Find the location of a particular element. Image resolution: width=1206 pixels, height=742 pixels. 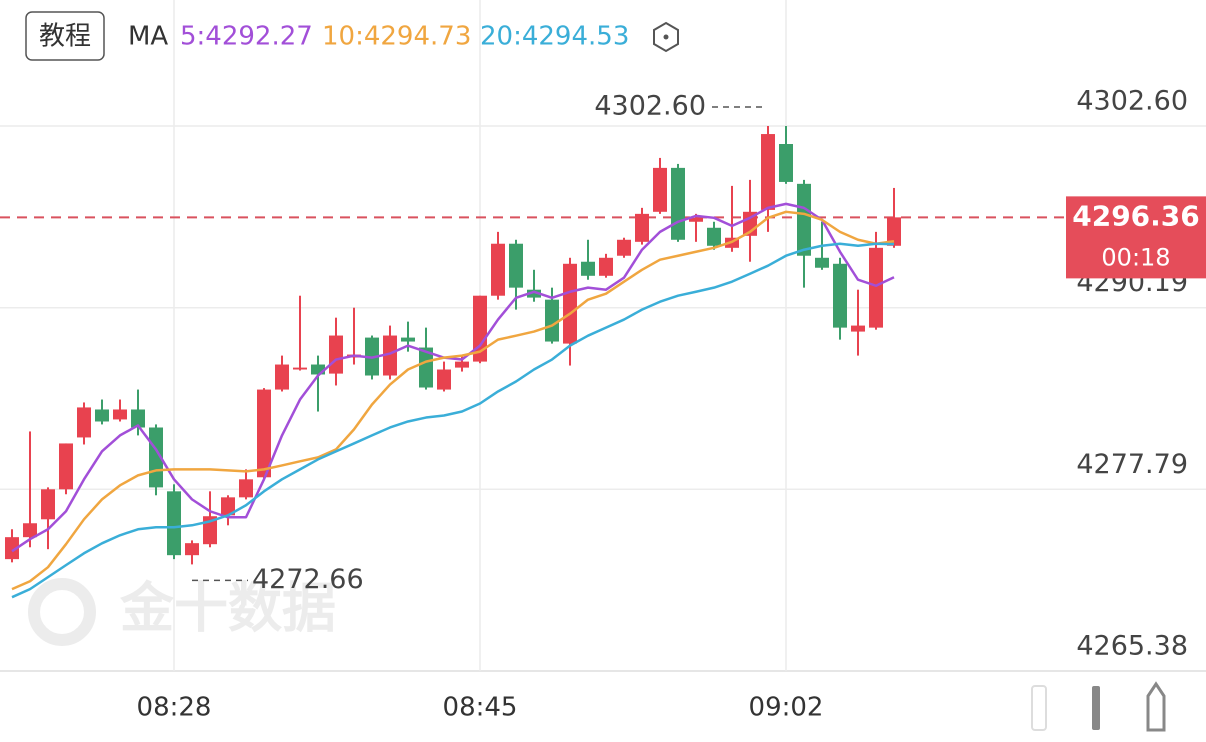

price-tag is located at coordinates (1136, 237).